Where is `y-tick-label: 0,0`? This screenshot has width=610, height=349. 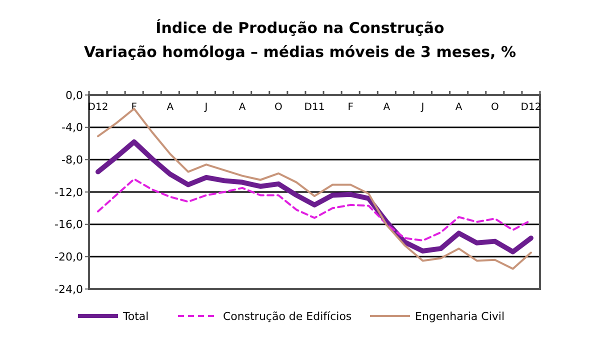 y-tick-label: 0,0 is located at coordinates (74, 95).